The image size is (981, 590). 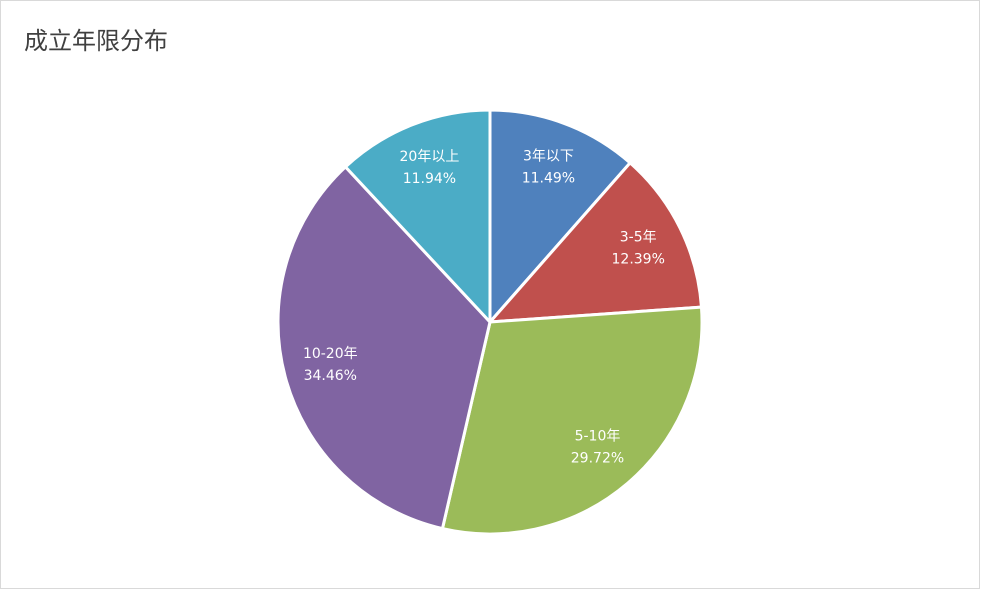 I want to click on slice-category-label: 5-10年, so click(x=598, y=437).